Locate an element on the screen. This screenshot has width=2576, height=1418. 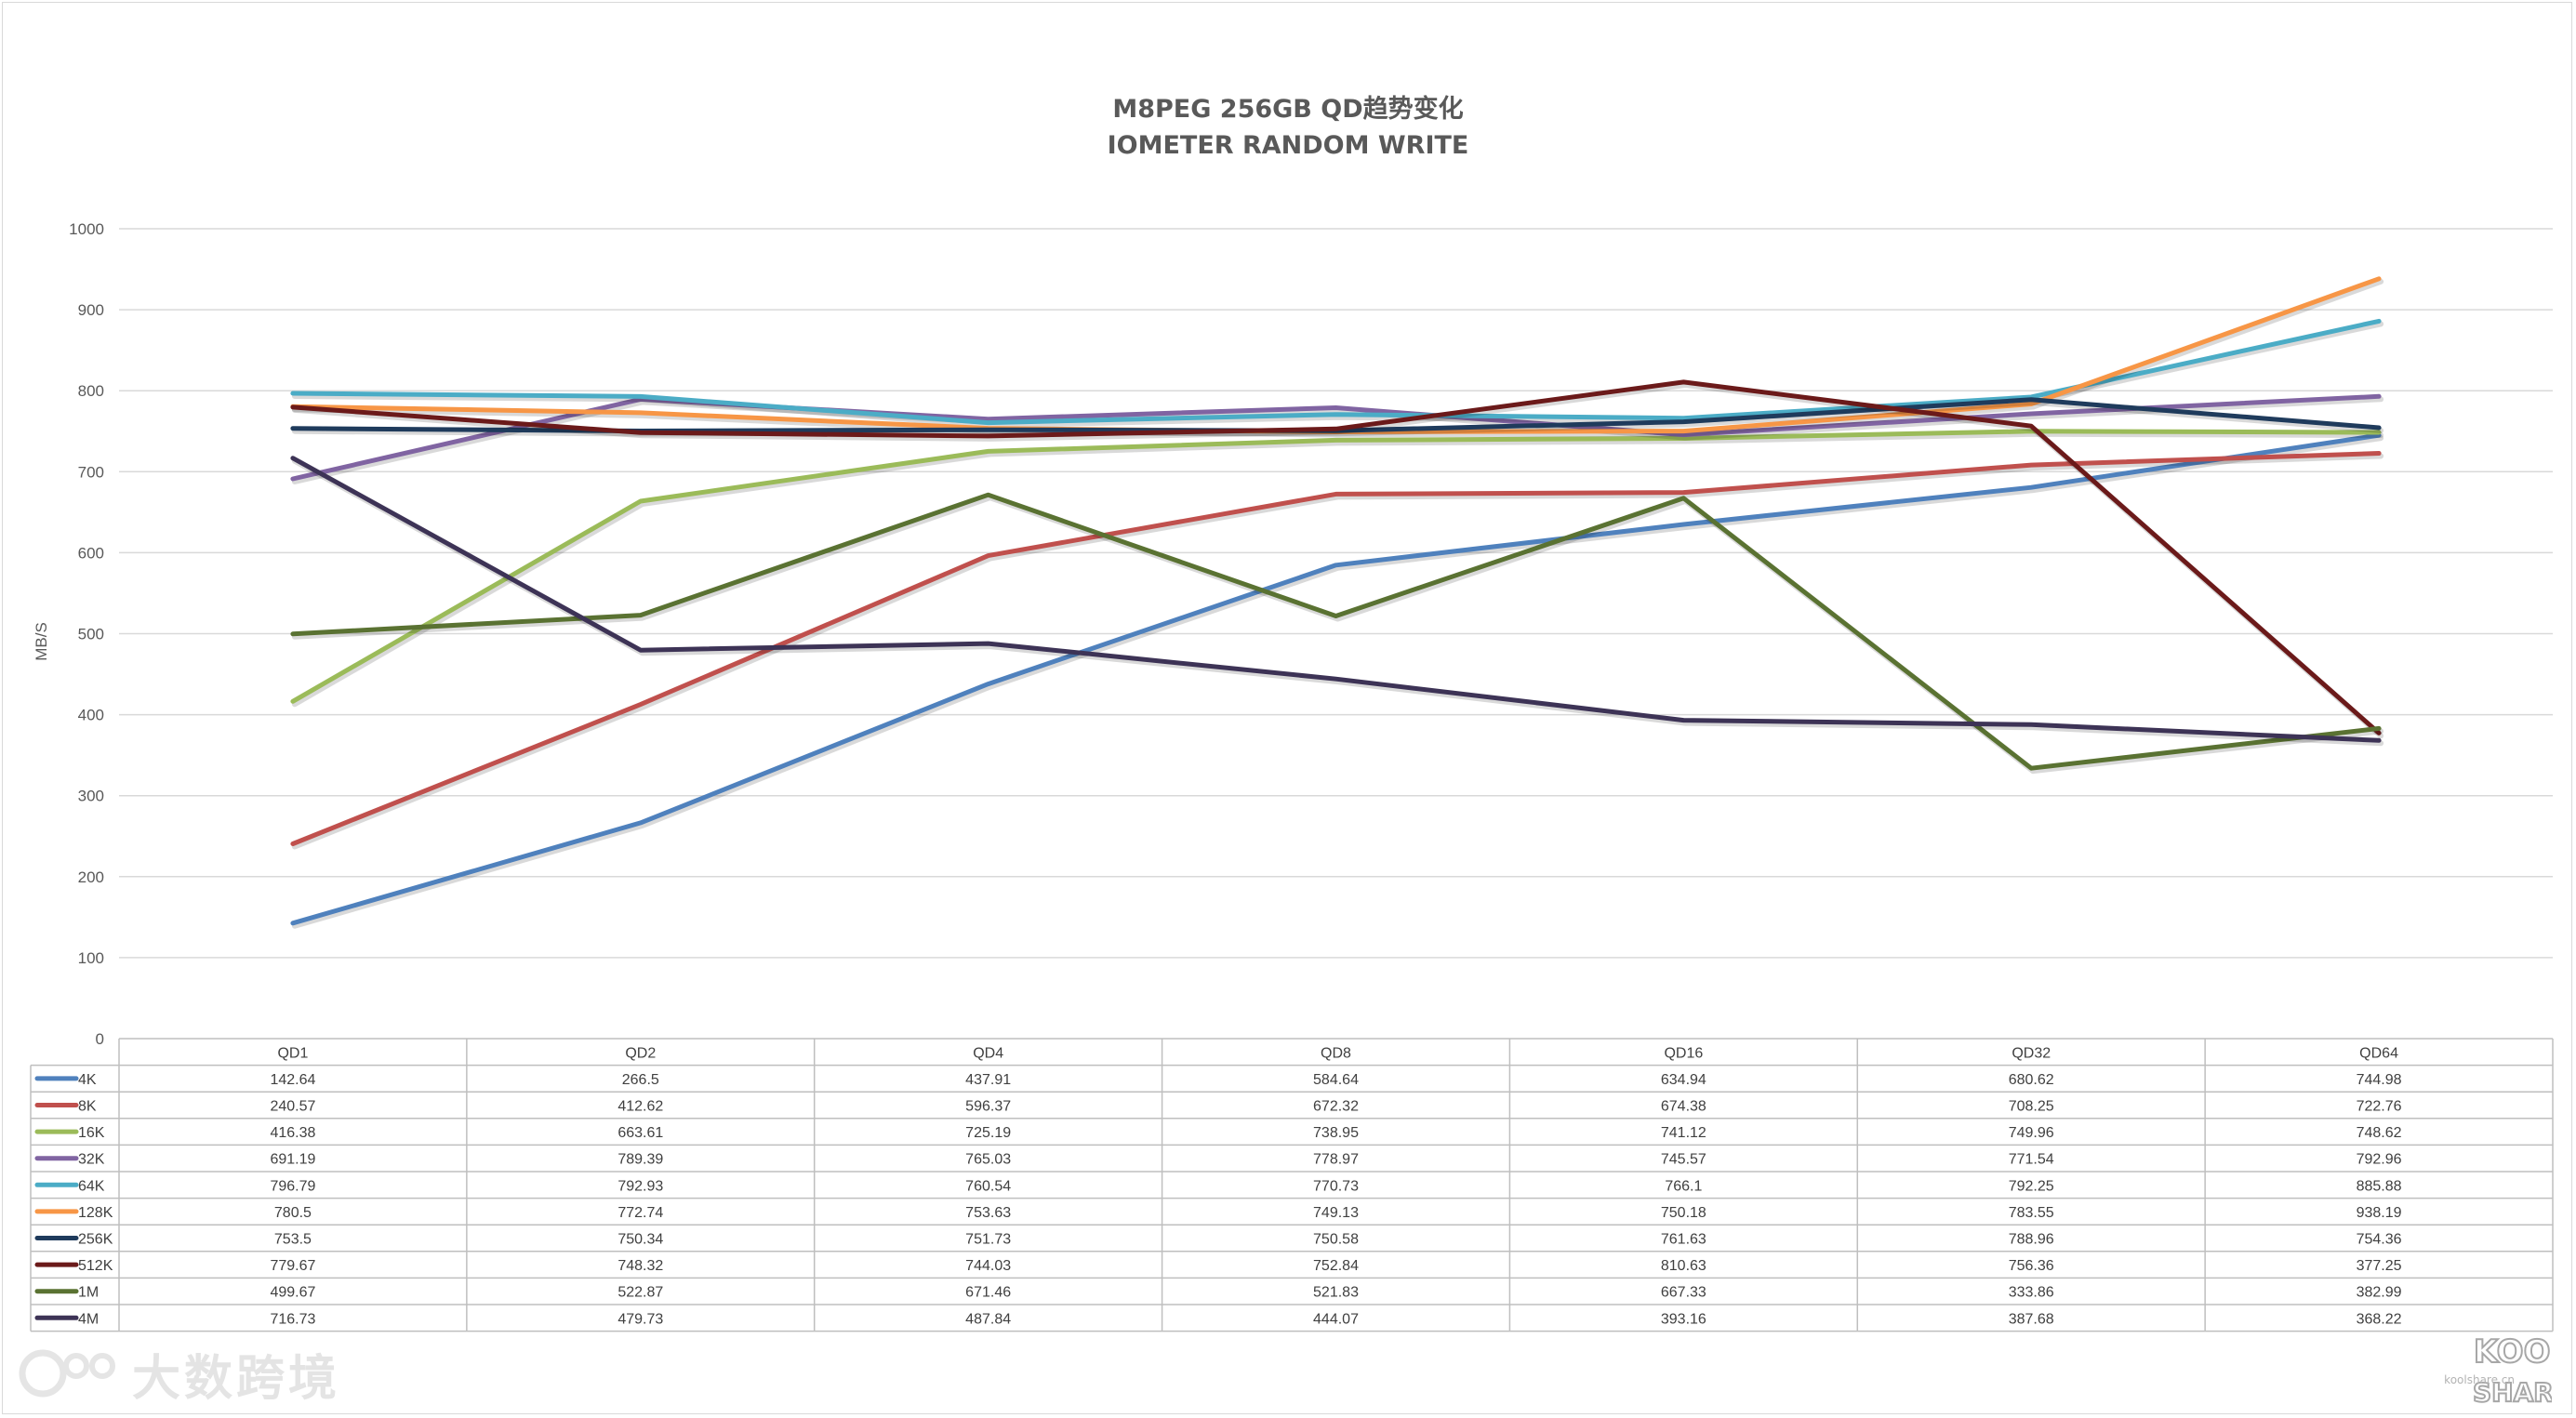
y-tick-label: 400 is located at coordinates (91, 715).